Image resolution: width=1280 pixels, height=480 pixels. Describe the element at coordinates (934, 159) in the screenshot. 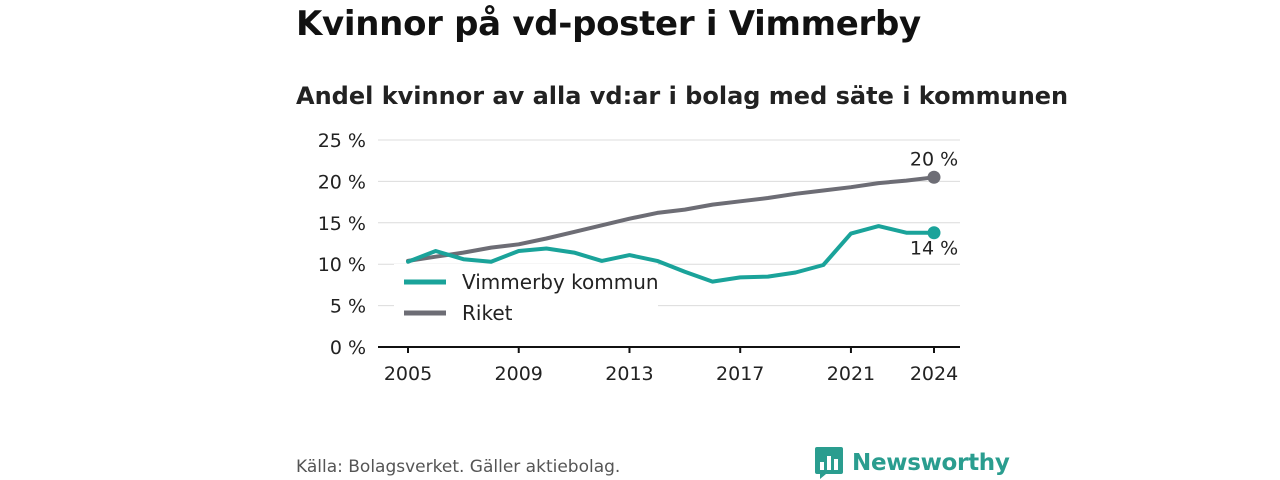

I see `end-value-label: 20 %` at that location.